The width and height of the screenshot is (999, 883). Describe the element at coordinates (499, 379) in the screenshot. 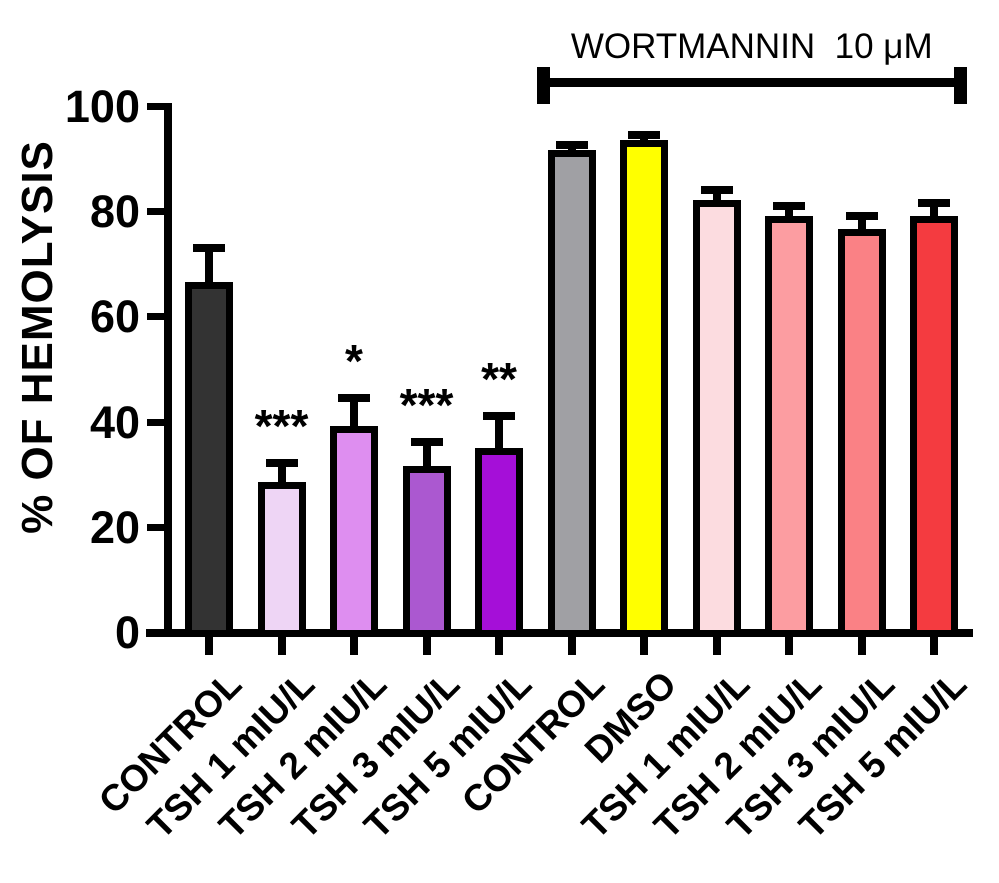

I see `significance-marker: **` at that location.